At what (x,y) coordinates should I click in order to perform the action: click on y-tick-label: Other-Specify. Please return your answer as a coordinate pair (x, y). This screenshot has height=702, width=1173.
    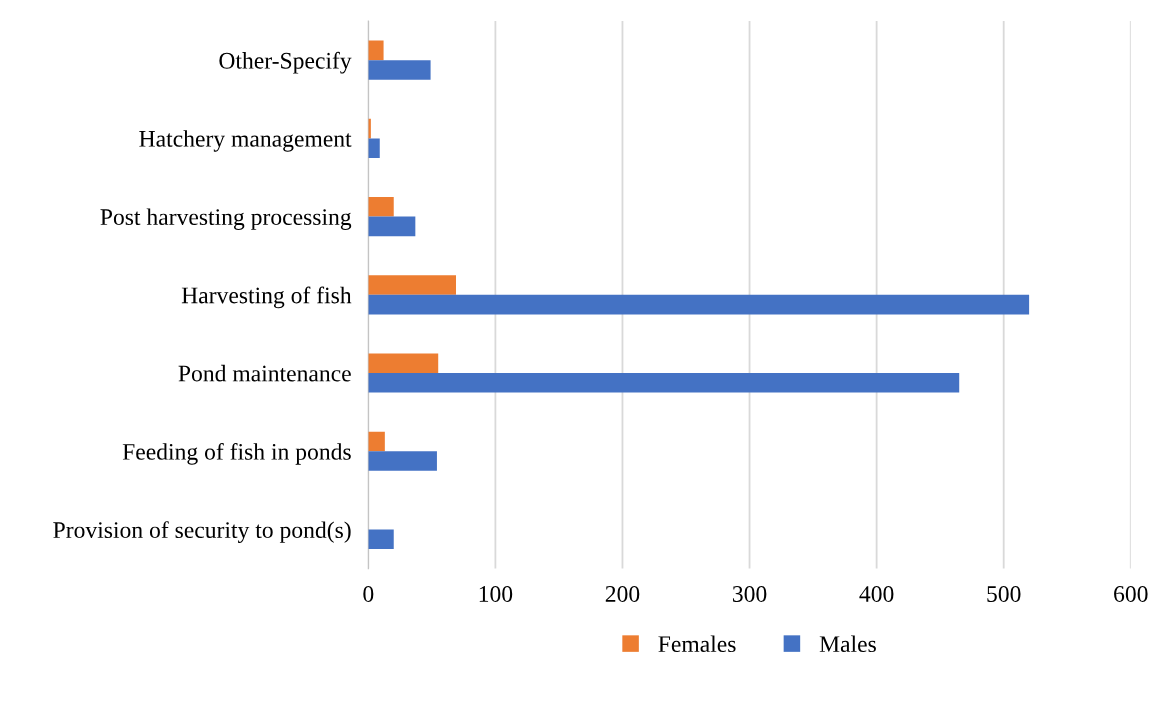
    Looking at the image, I should click on (285, 62).